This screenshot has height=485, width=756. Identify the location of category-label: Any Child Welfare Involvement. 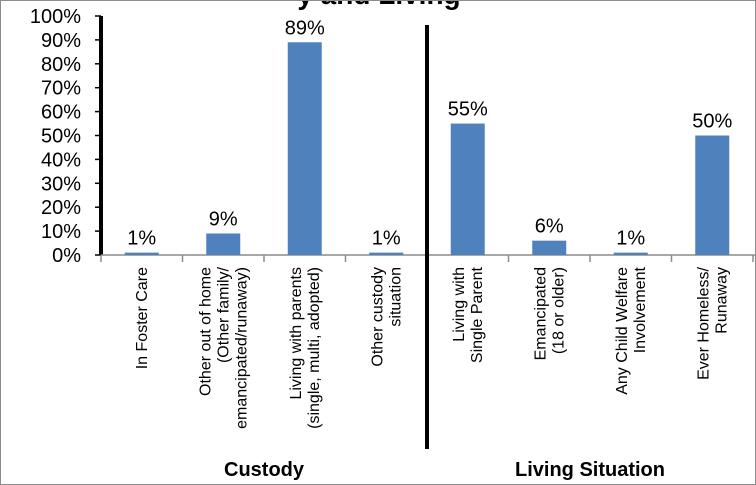
(631, 330).